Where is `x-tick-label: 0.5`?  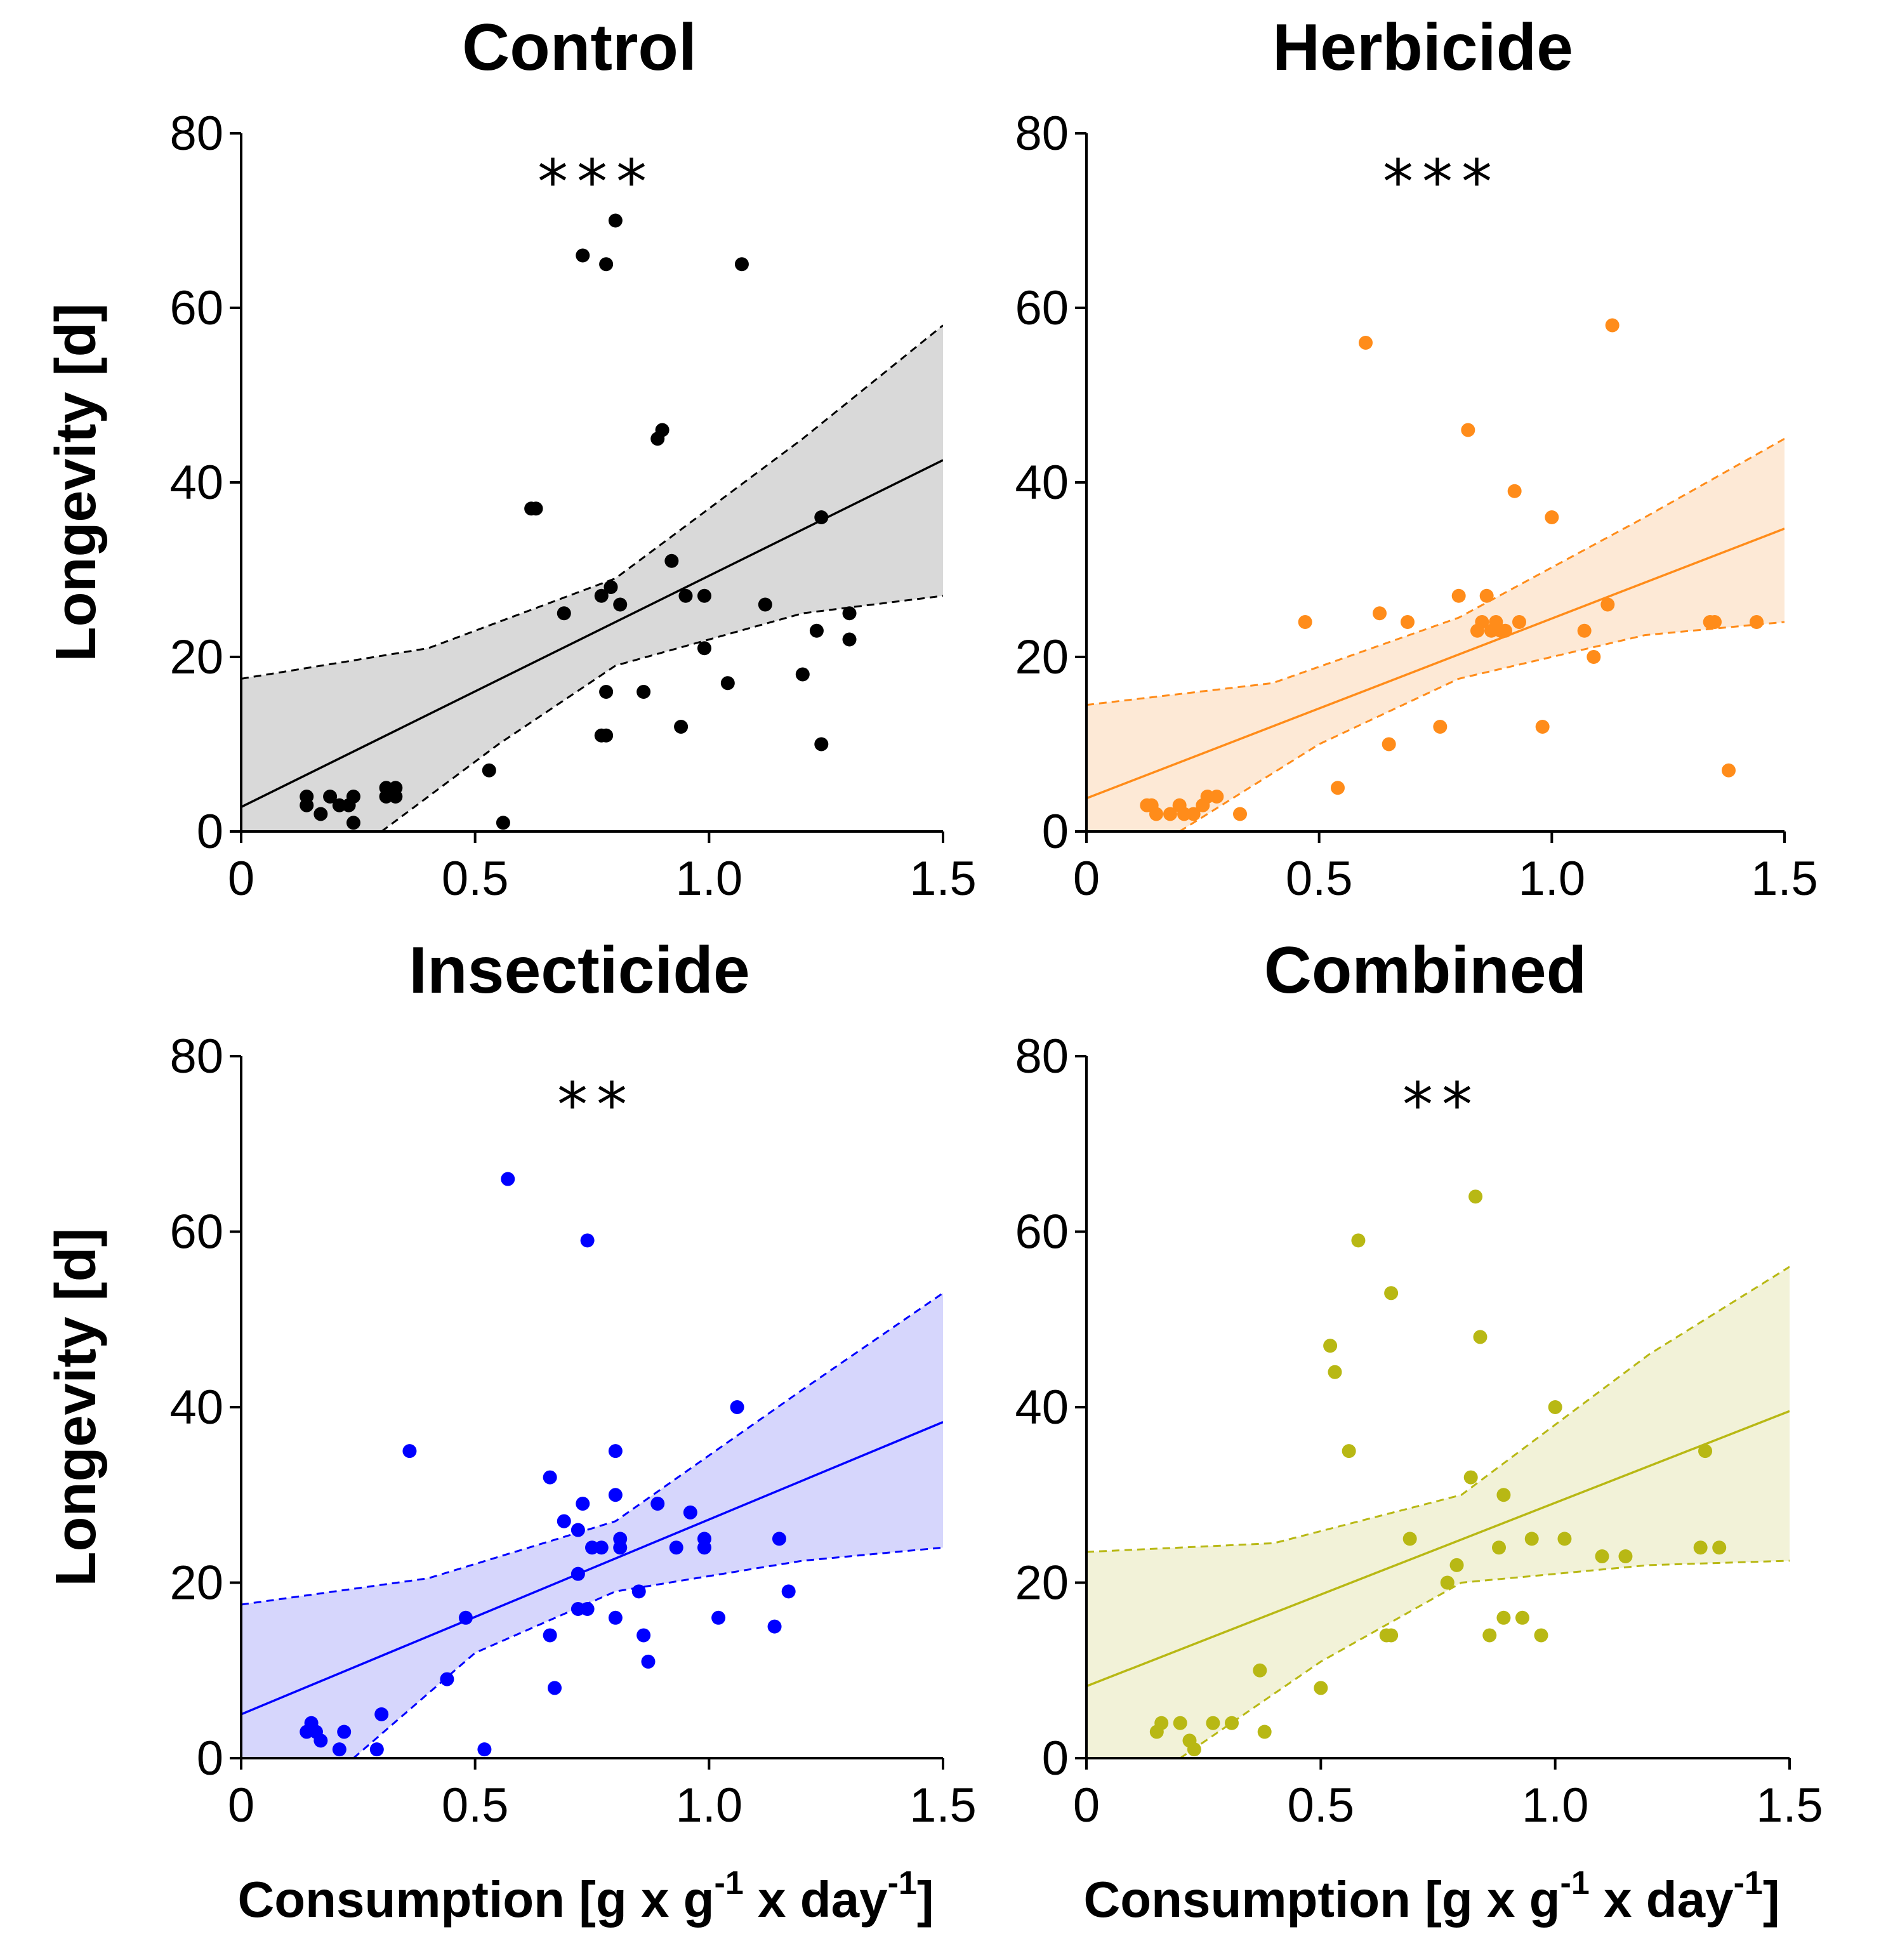 x-tick-label: 0.5 is located at coordinates (1320, 879).